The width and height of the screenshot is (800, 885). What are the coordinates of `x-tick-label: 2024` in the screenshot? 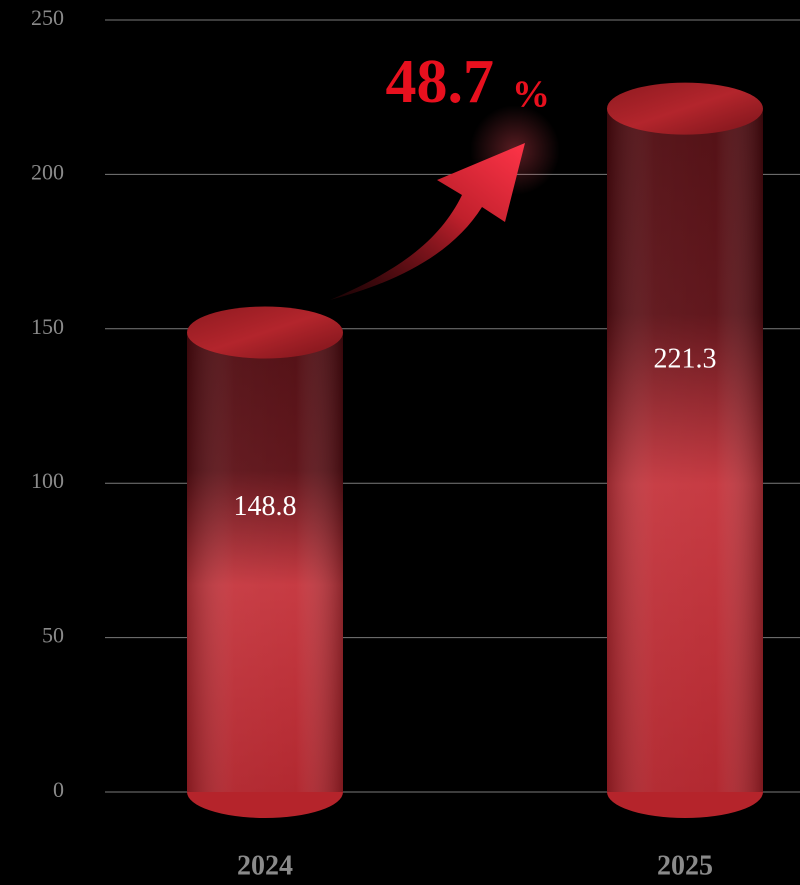 It's located at (265, 865).